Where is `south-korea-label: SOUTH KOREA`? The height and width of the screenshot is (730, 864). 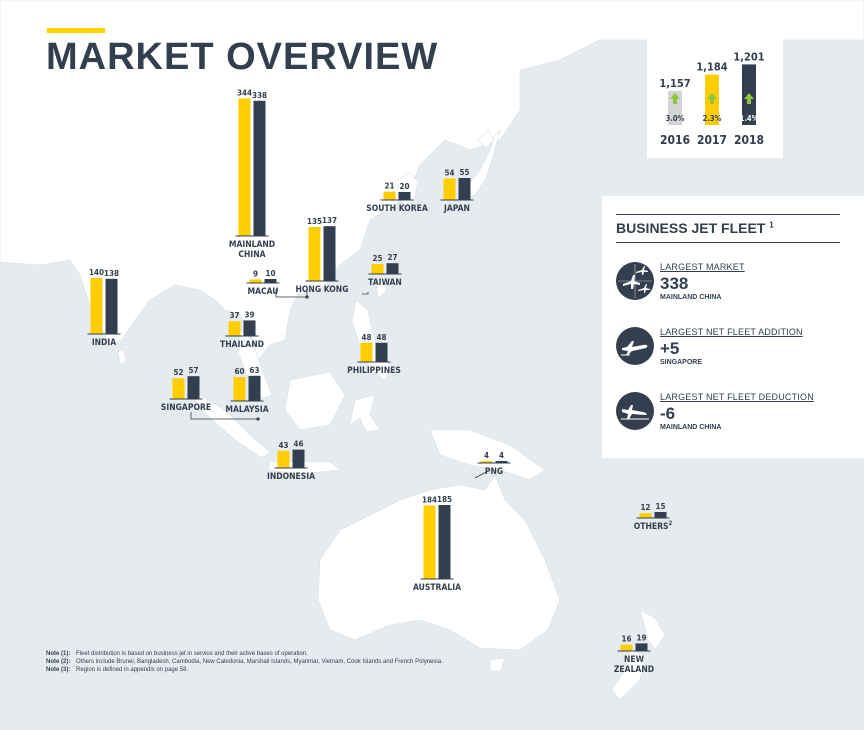
south-korea-label: SOUTH KOREA is located at coordinates (397, 209).